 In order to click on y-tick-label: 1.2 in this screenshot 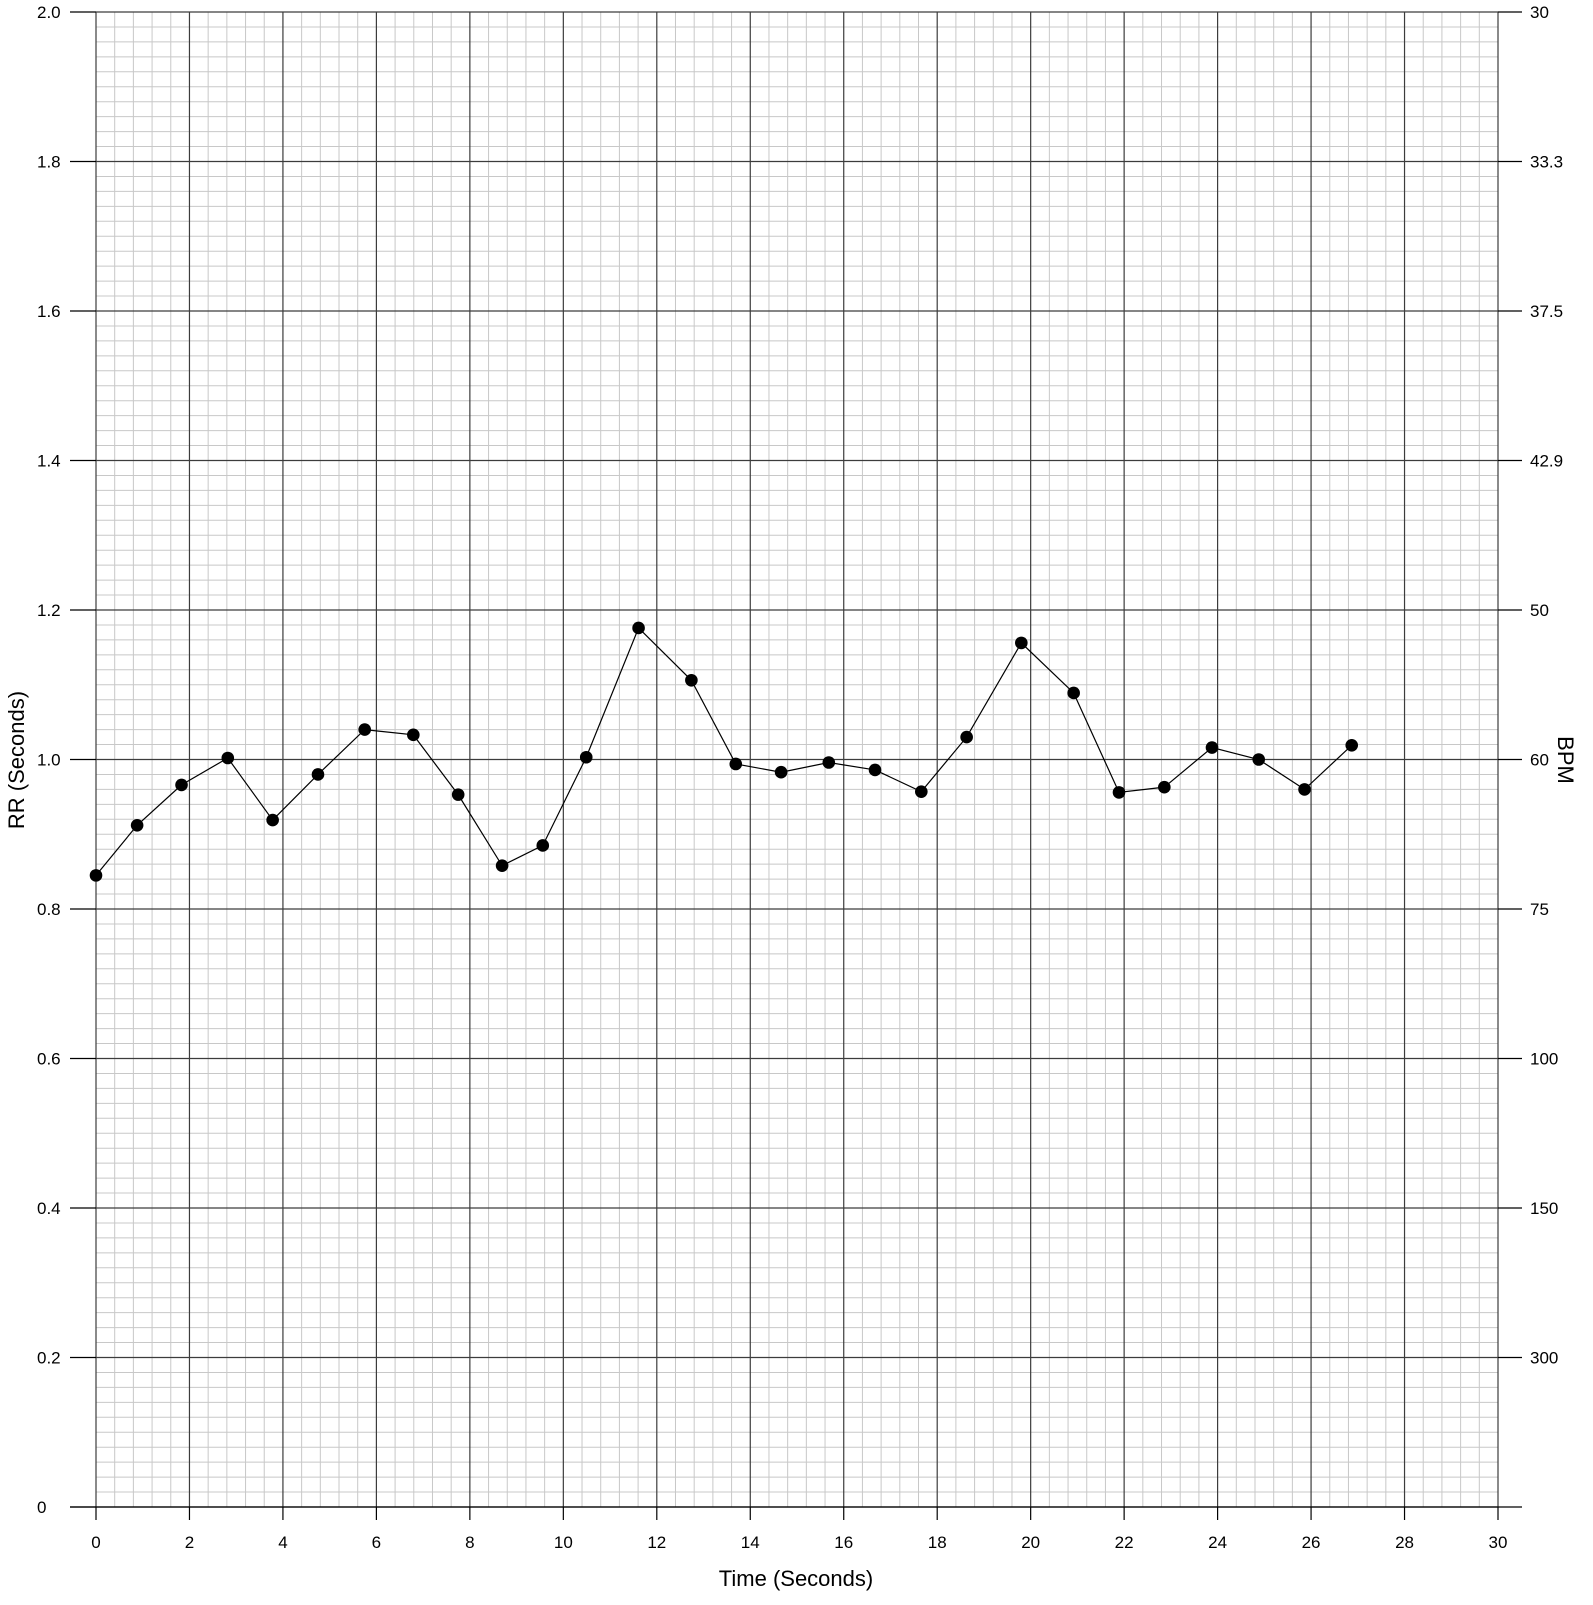, I will do `click(49, 610)`.